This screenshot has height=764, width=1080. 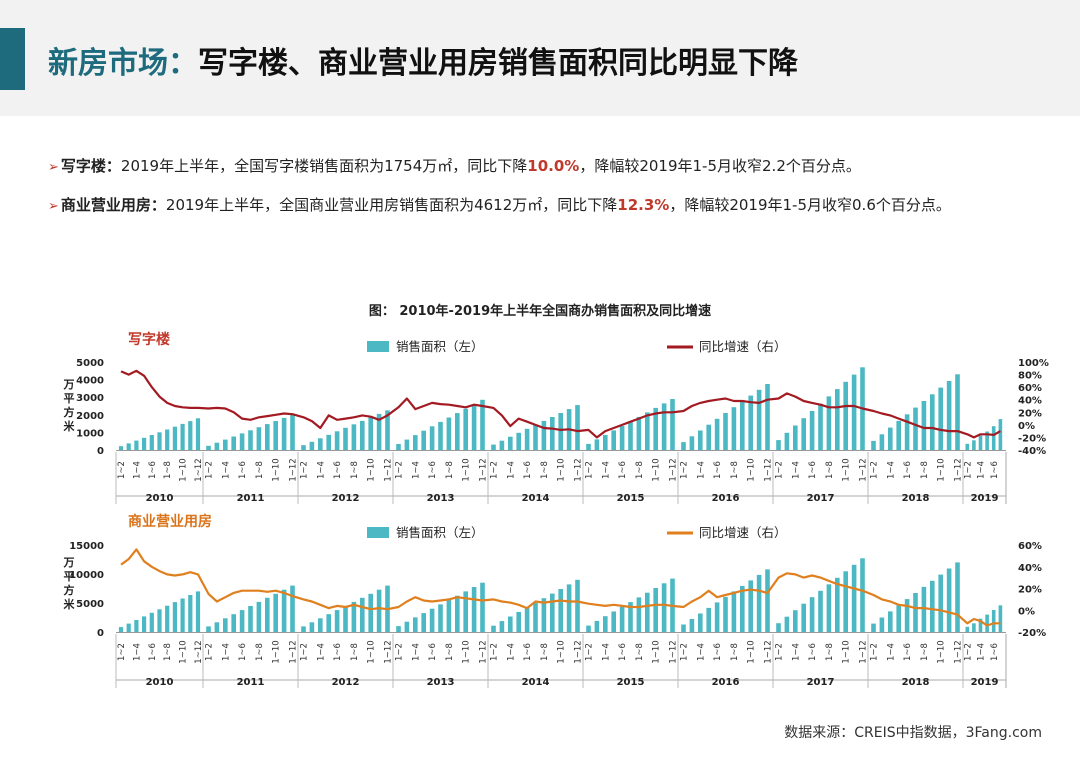 I want to click on office-year-label: 2015, so click(x=631, y=498).